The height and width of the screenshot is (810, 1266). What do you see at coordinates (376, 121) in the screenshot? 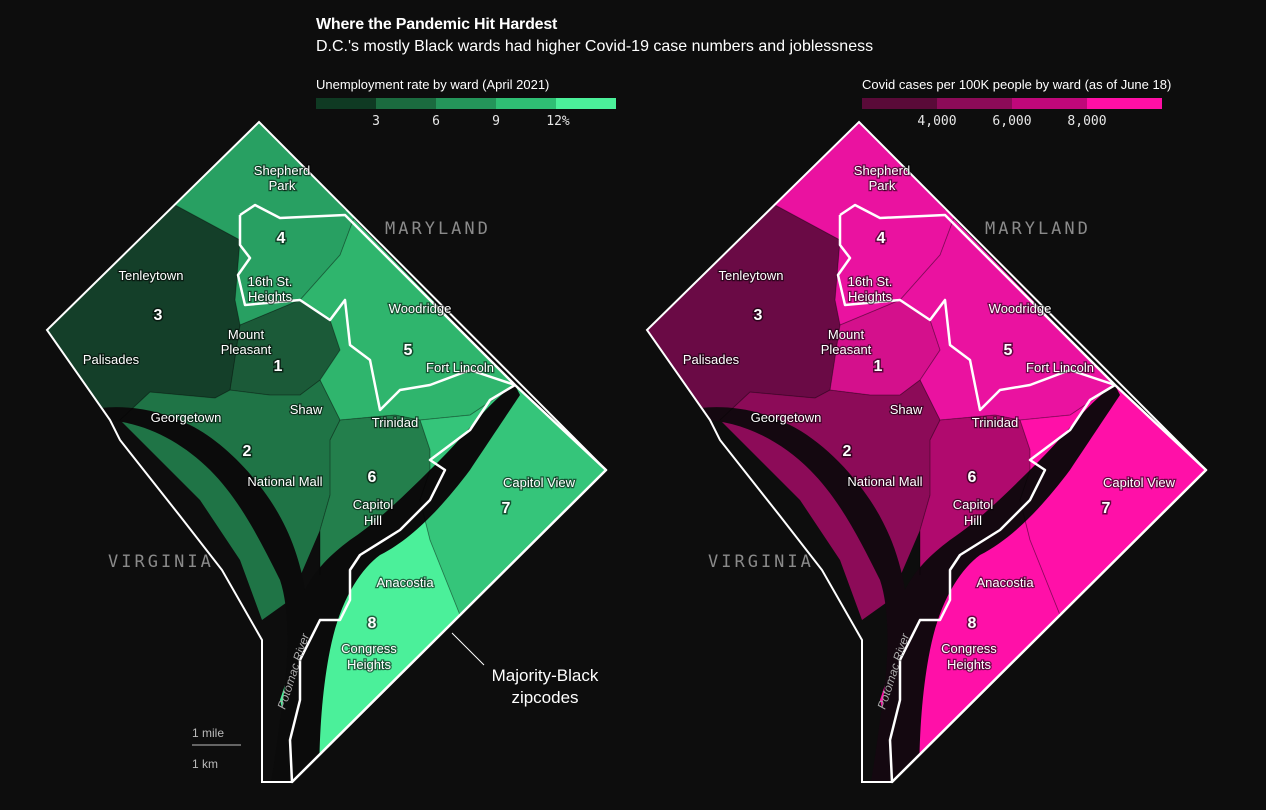
I see `legend-left-tick: 3` at bounding box center [376, 121].